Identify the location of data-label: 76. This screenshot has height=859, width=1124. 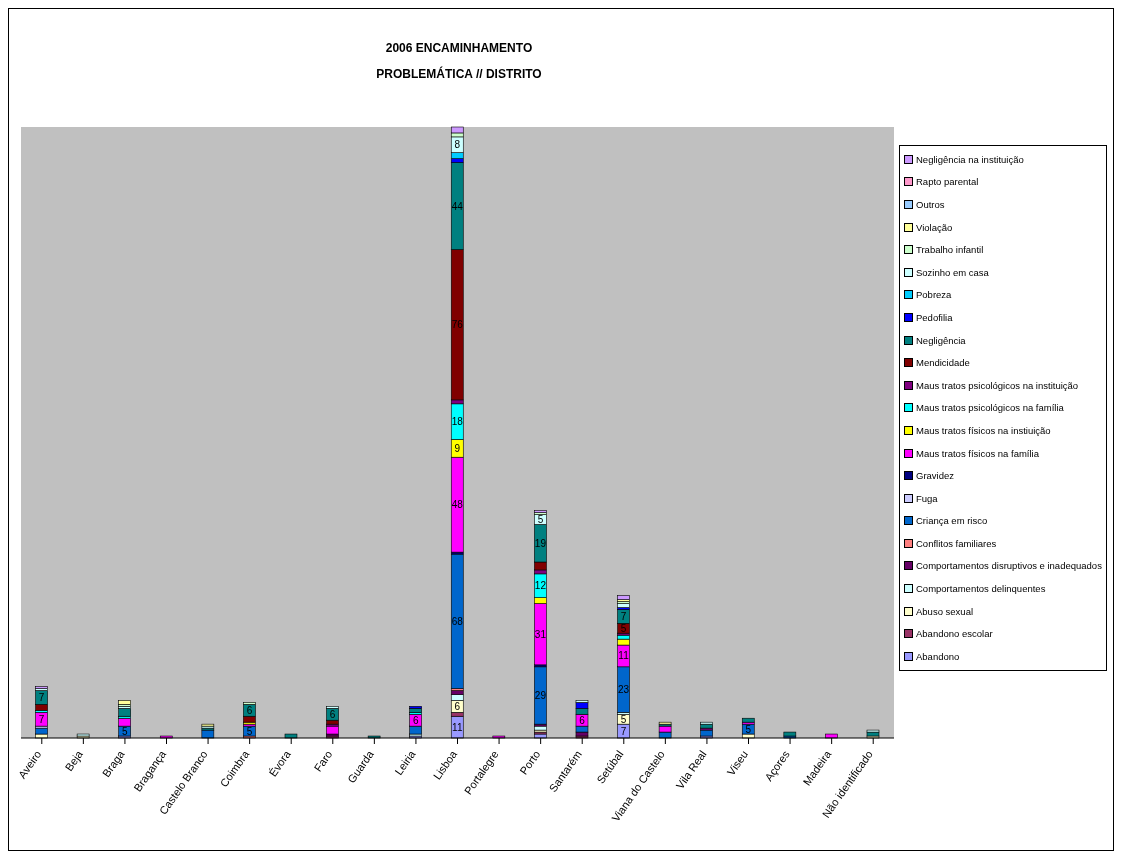
(457, 325).